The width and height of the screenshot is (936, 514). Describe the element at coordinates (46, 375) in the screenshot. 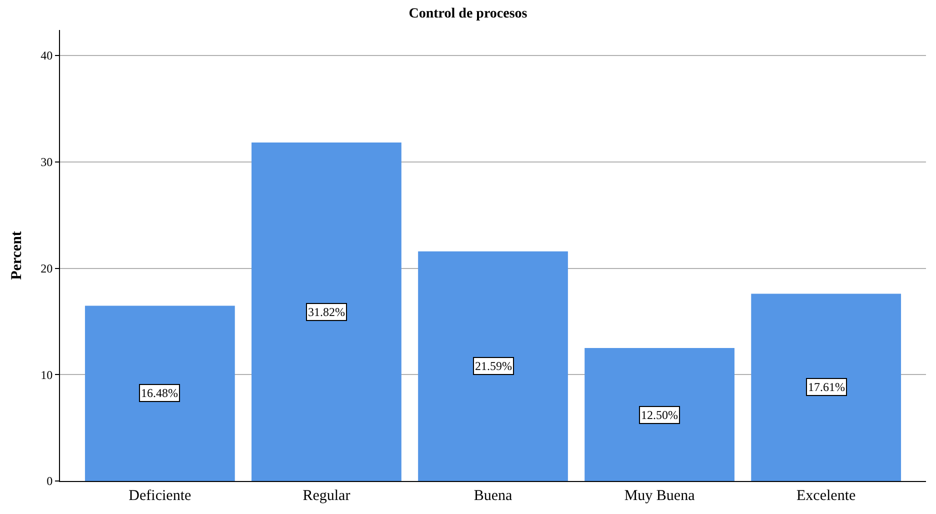

I see `y-tick-label: 10` at that location.